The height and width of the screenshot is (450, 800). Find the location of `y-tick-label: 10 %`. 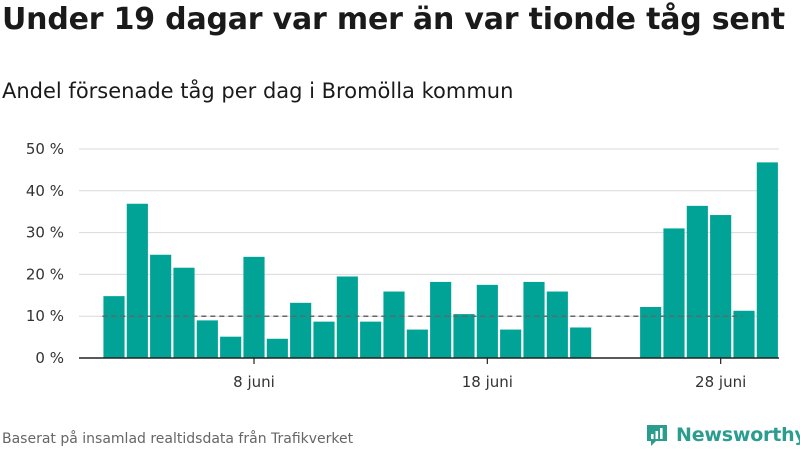

y-tick-label: 10 % is located at coordinates (45, 316).